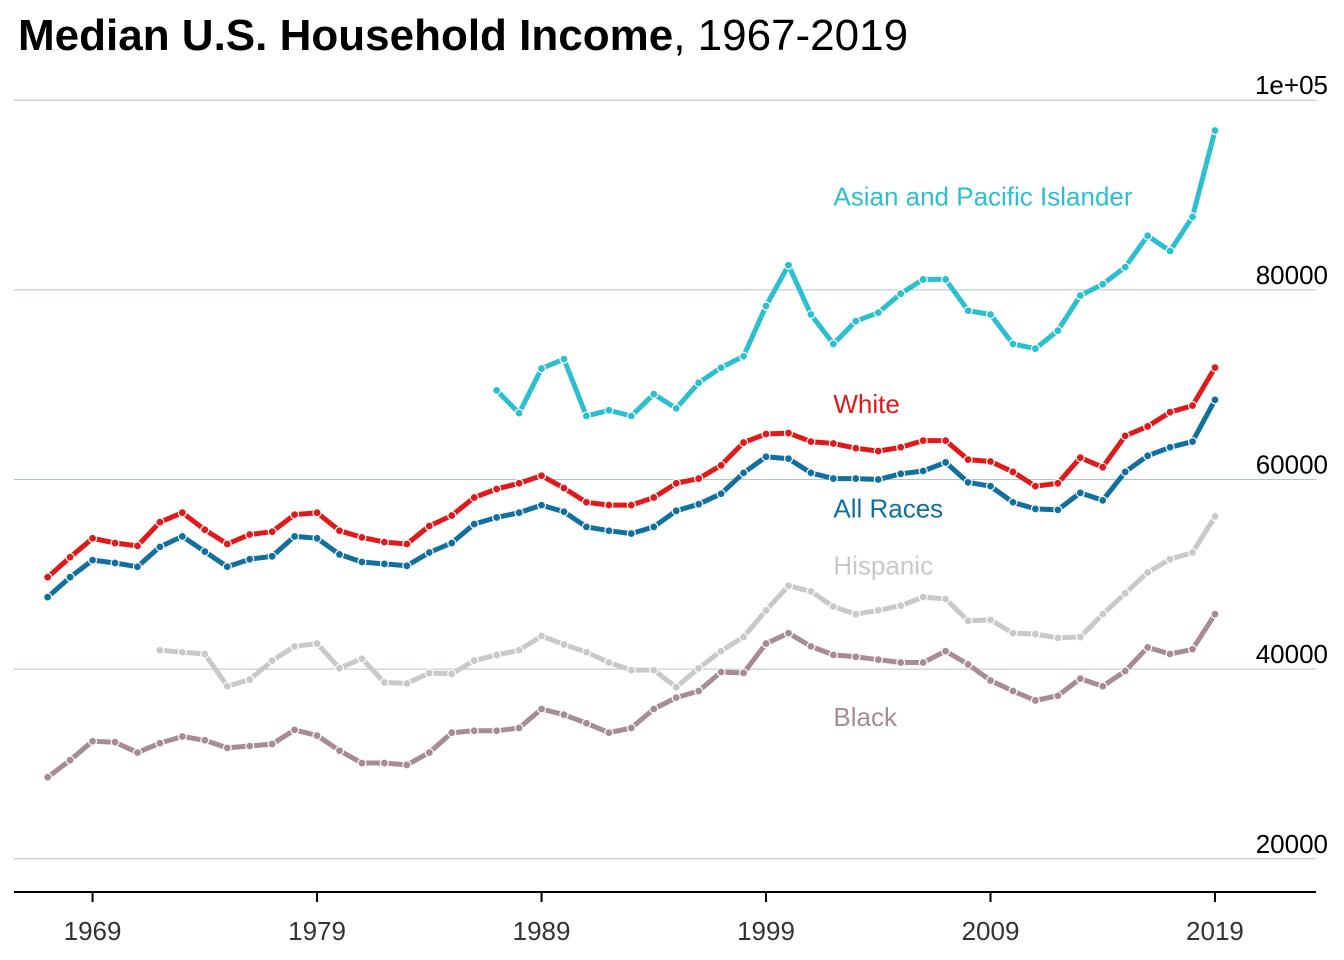  Describe the element at coordinates (346, 35) in the screenshot. I see `chart-title-main: Median U.S. Household Income` at that location.